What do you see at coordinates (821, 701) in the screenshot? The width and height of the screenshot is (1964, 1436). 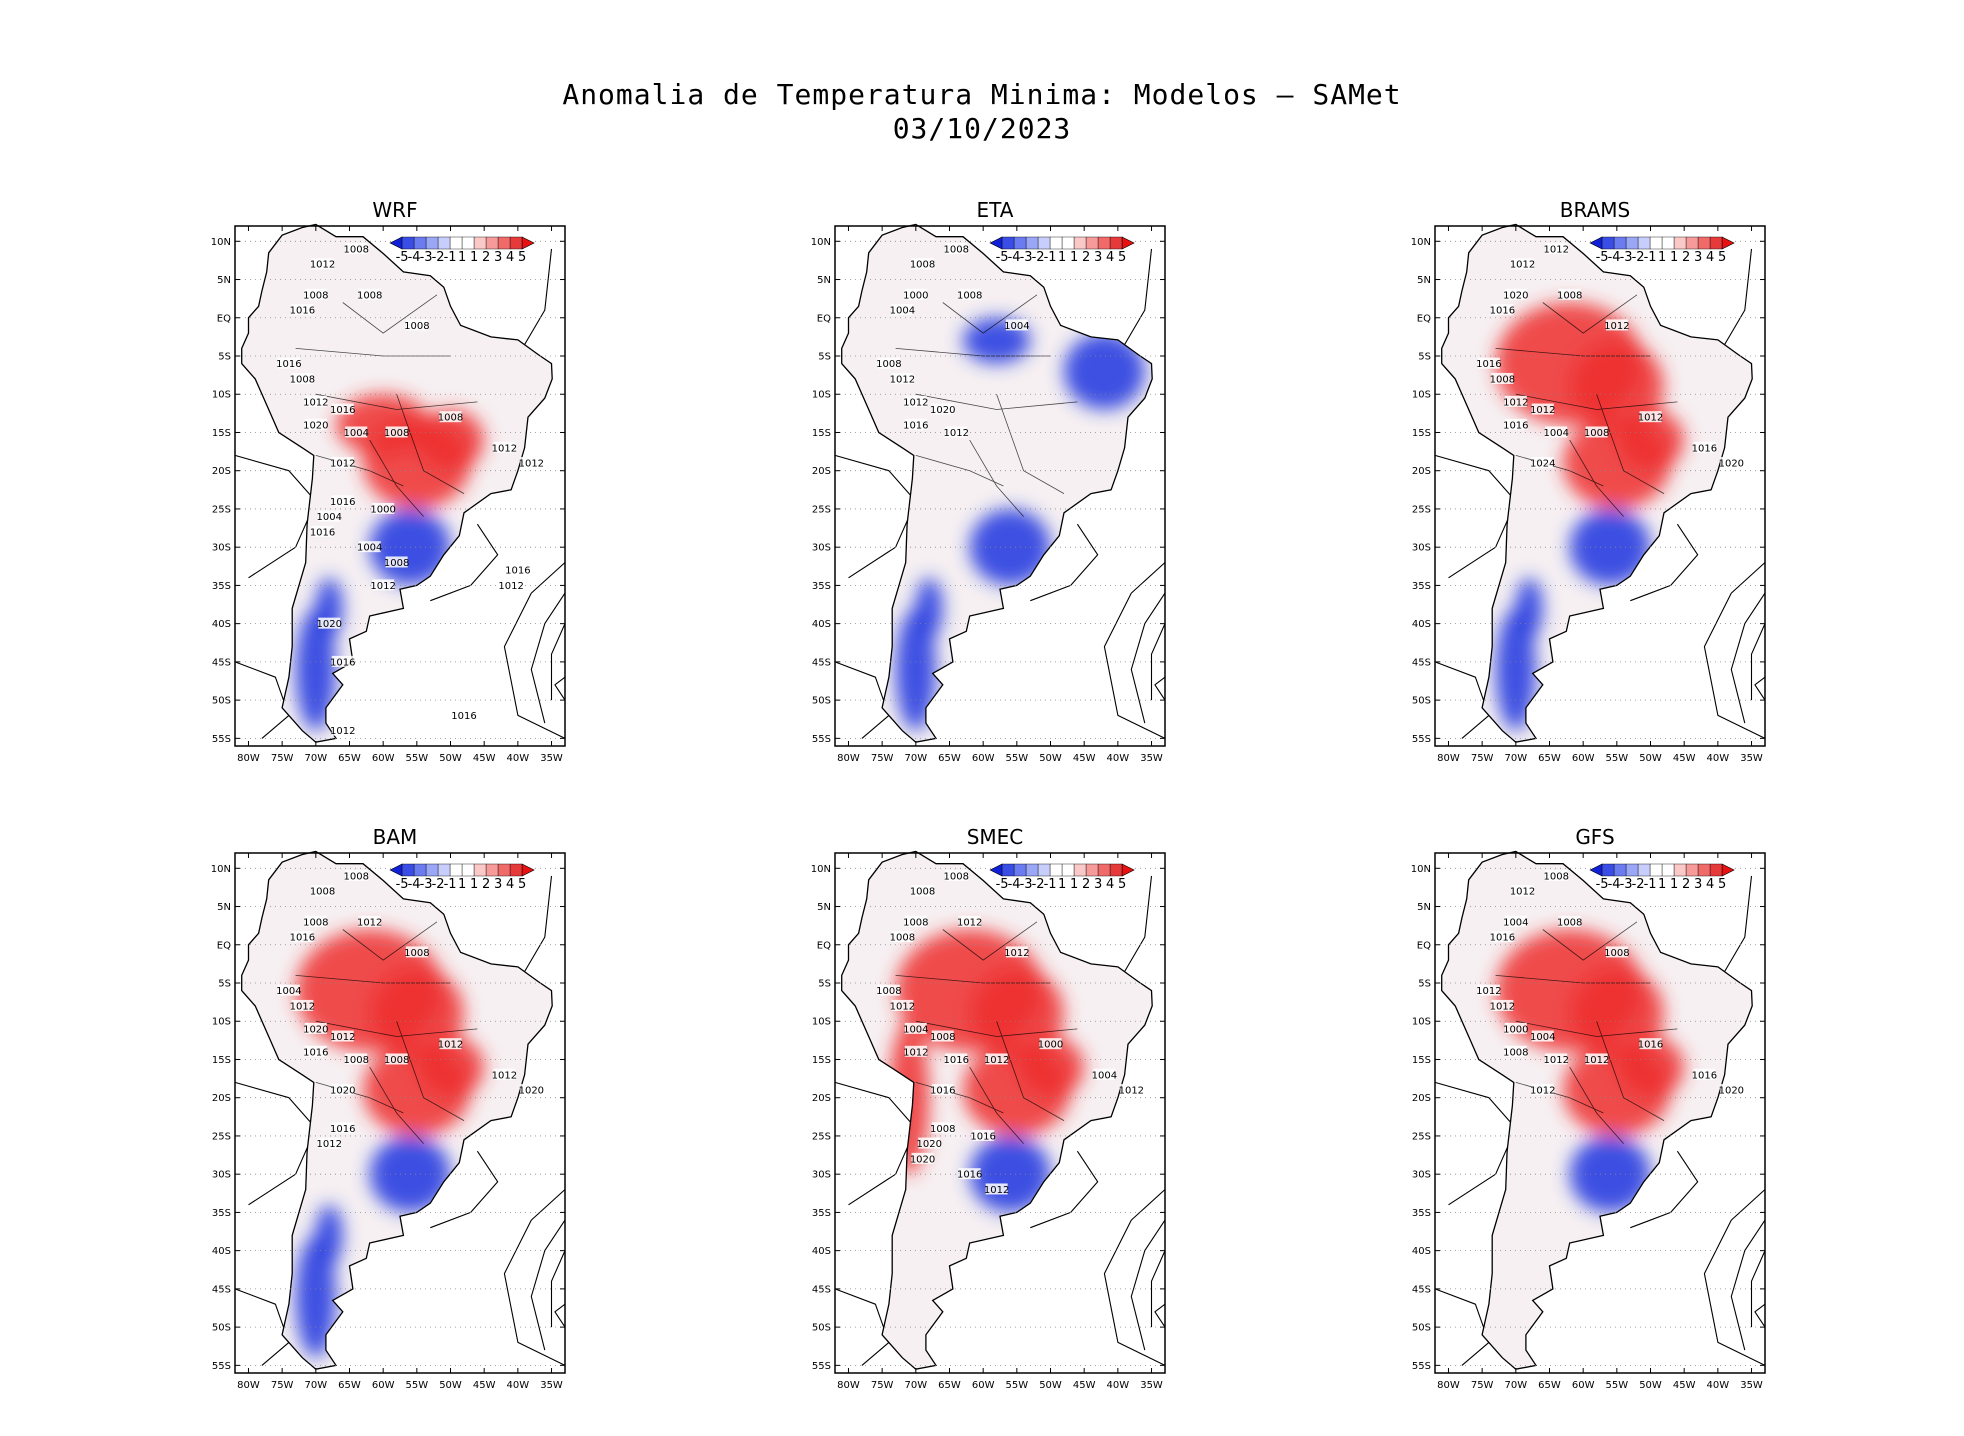 I see `lat-label: 50S` at bounding box center [821, 701].